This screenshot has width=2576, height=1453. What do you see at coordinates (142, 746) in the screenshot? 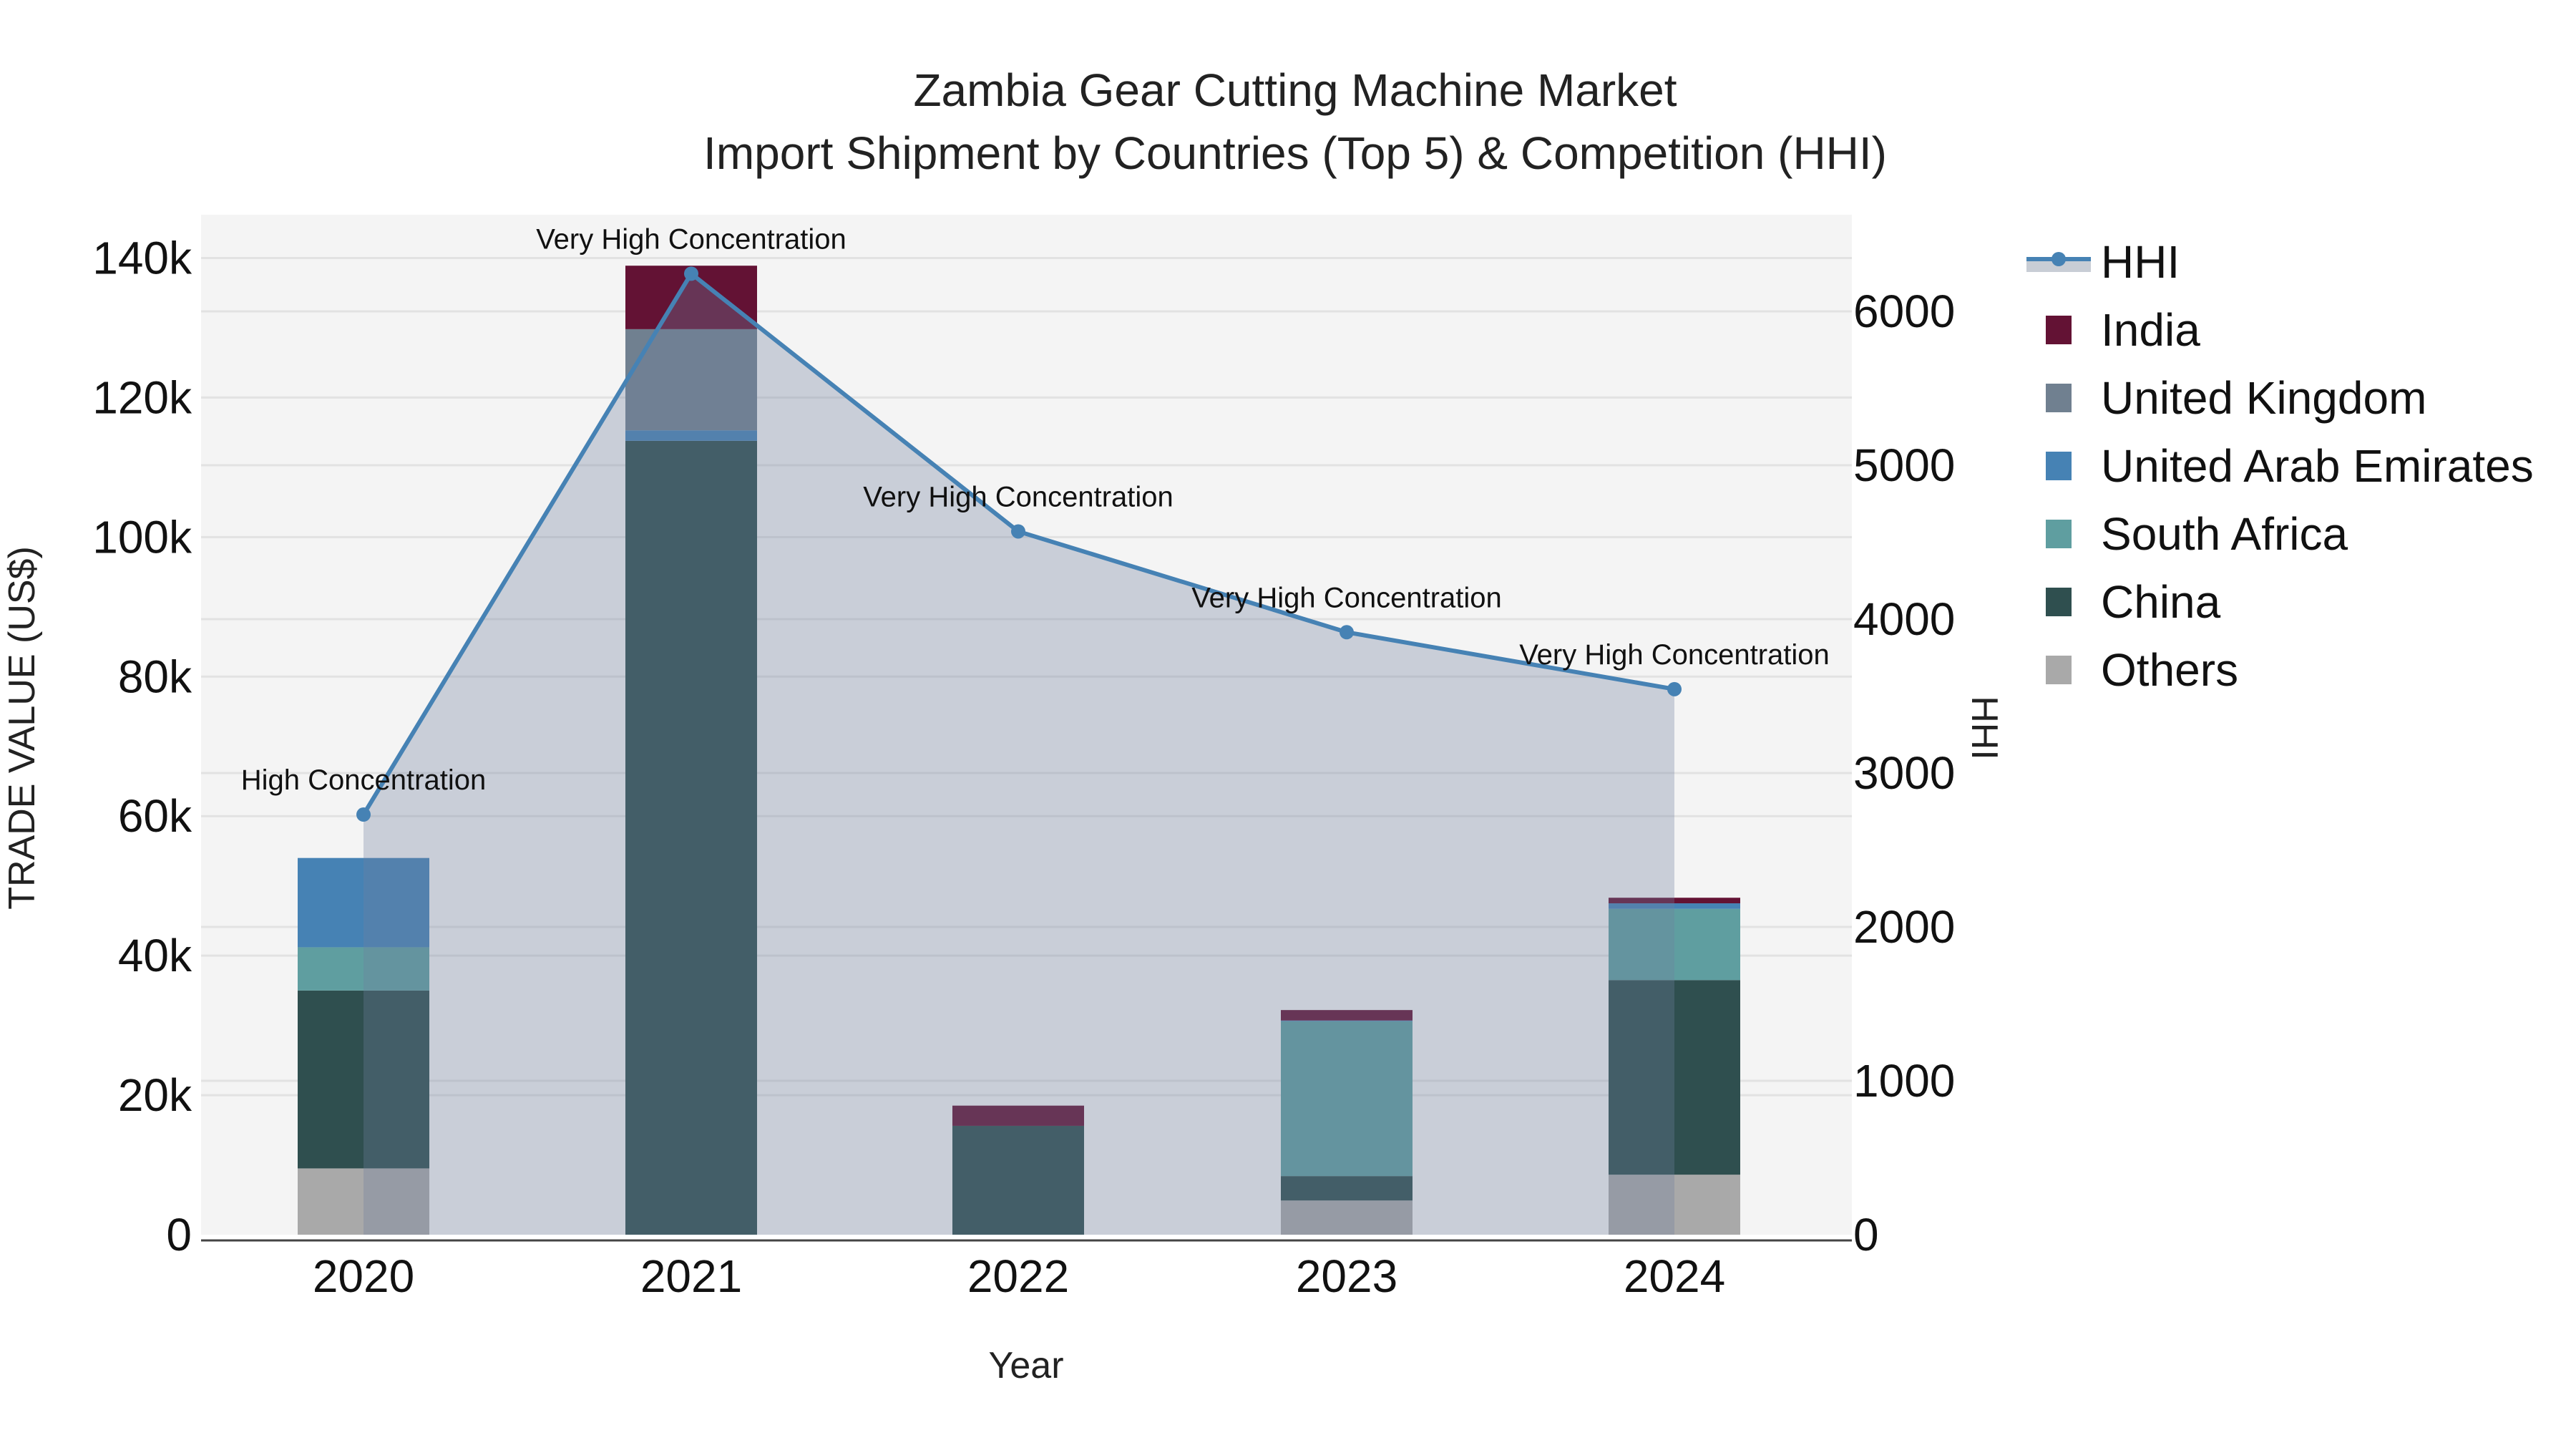
I see `y-axis-ticks: 0 20k 40k 60k 80k 100k 120k 140k` at bounding box center [142, 746].